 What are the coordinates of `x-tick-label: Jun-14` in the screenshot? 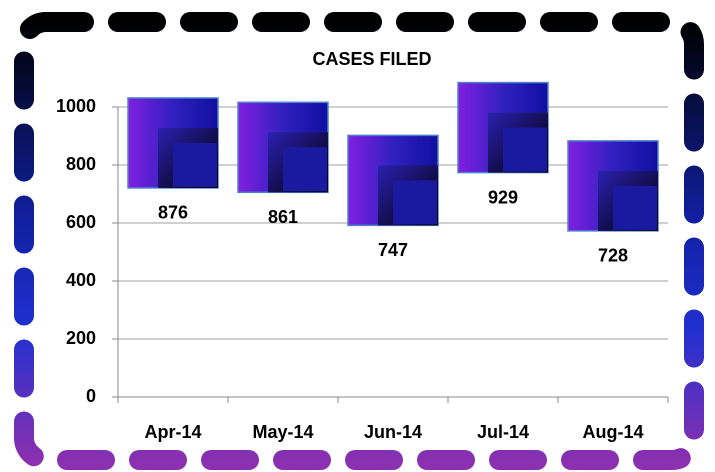 It's located at (393, 432).